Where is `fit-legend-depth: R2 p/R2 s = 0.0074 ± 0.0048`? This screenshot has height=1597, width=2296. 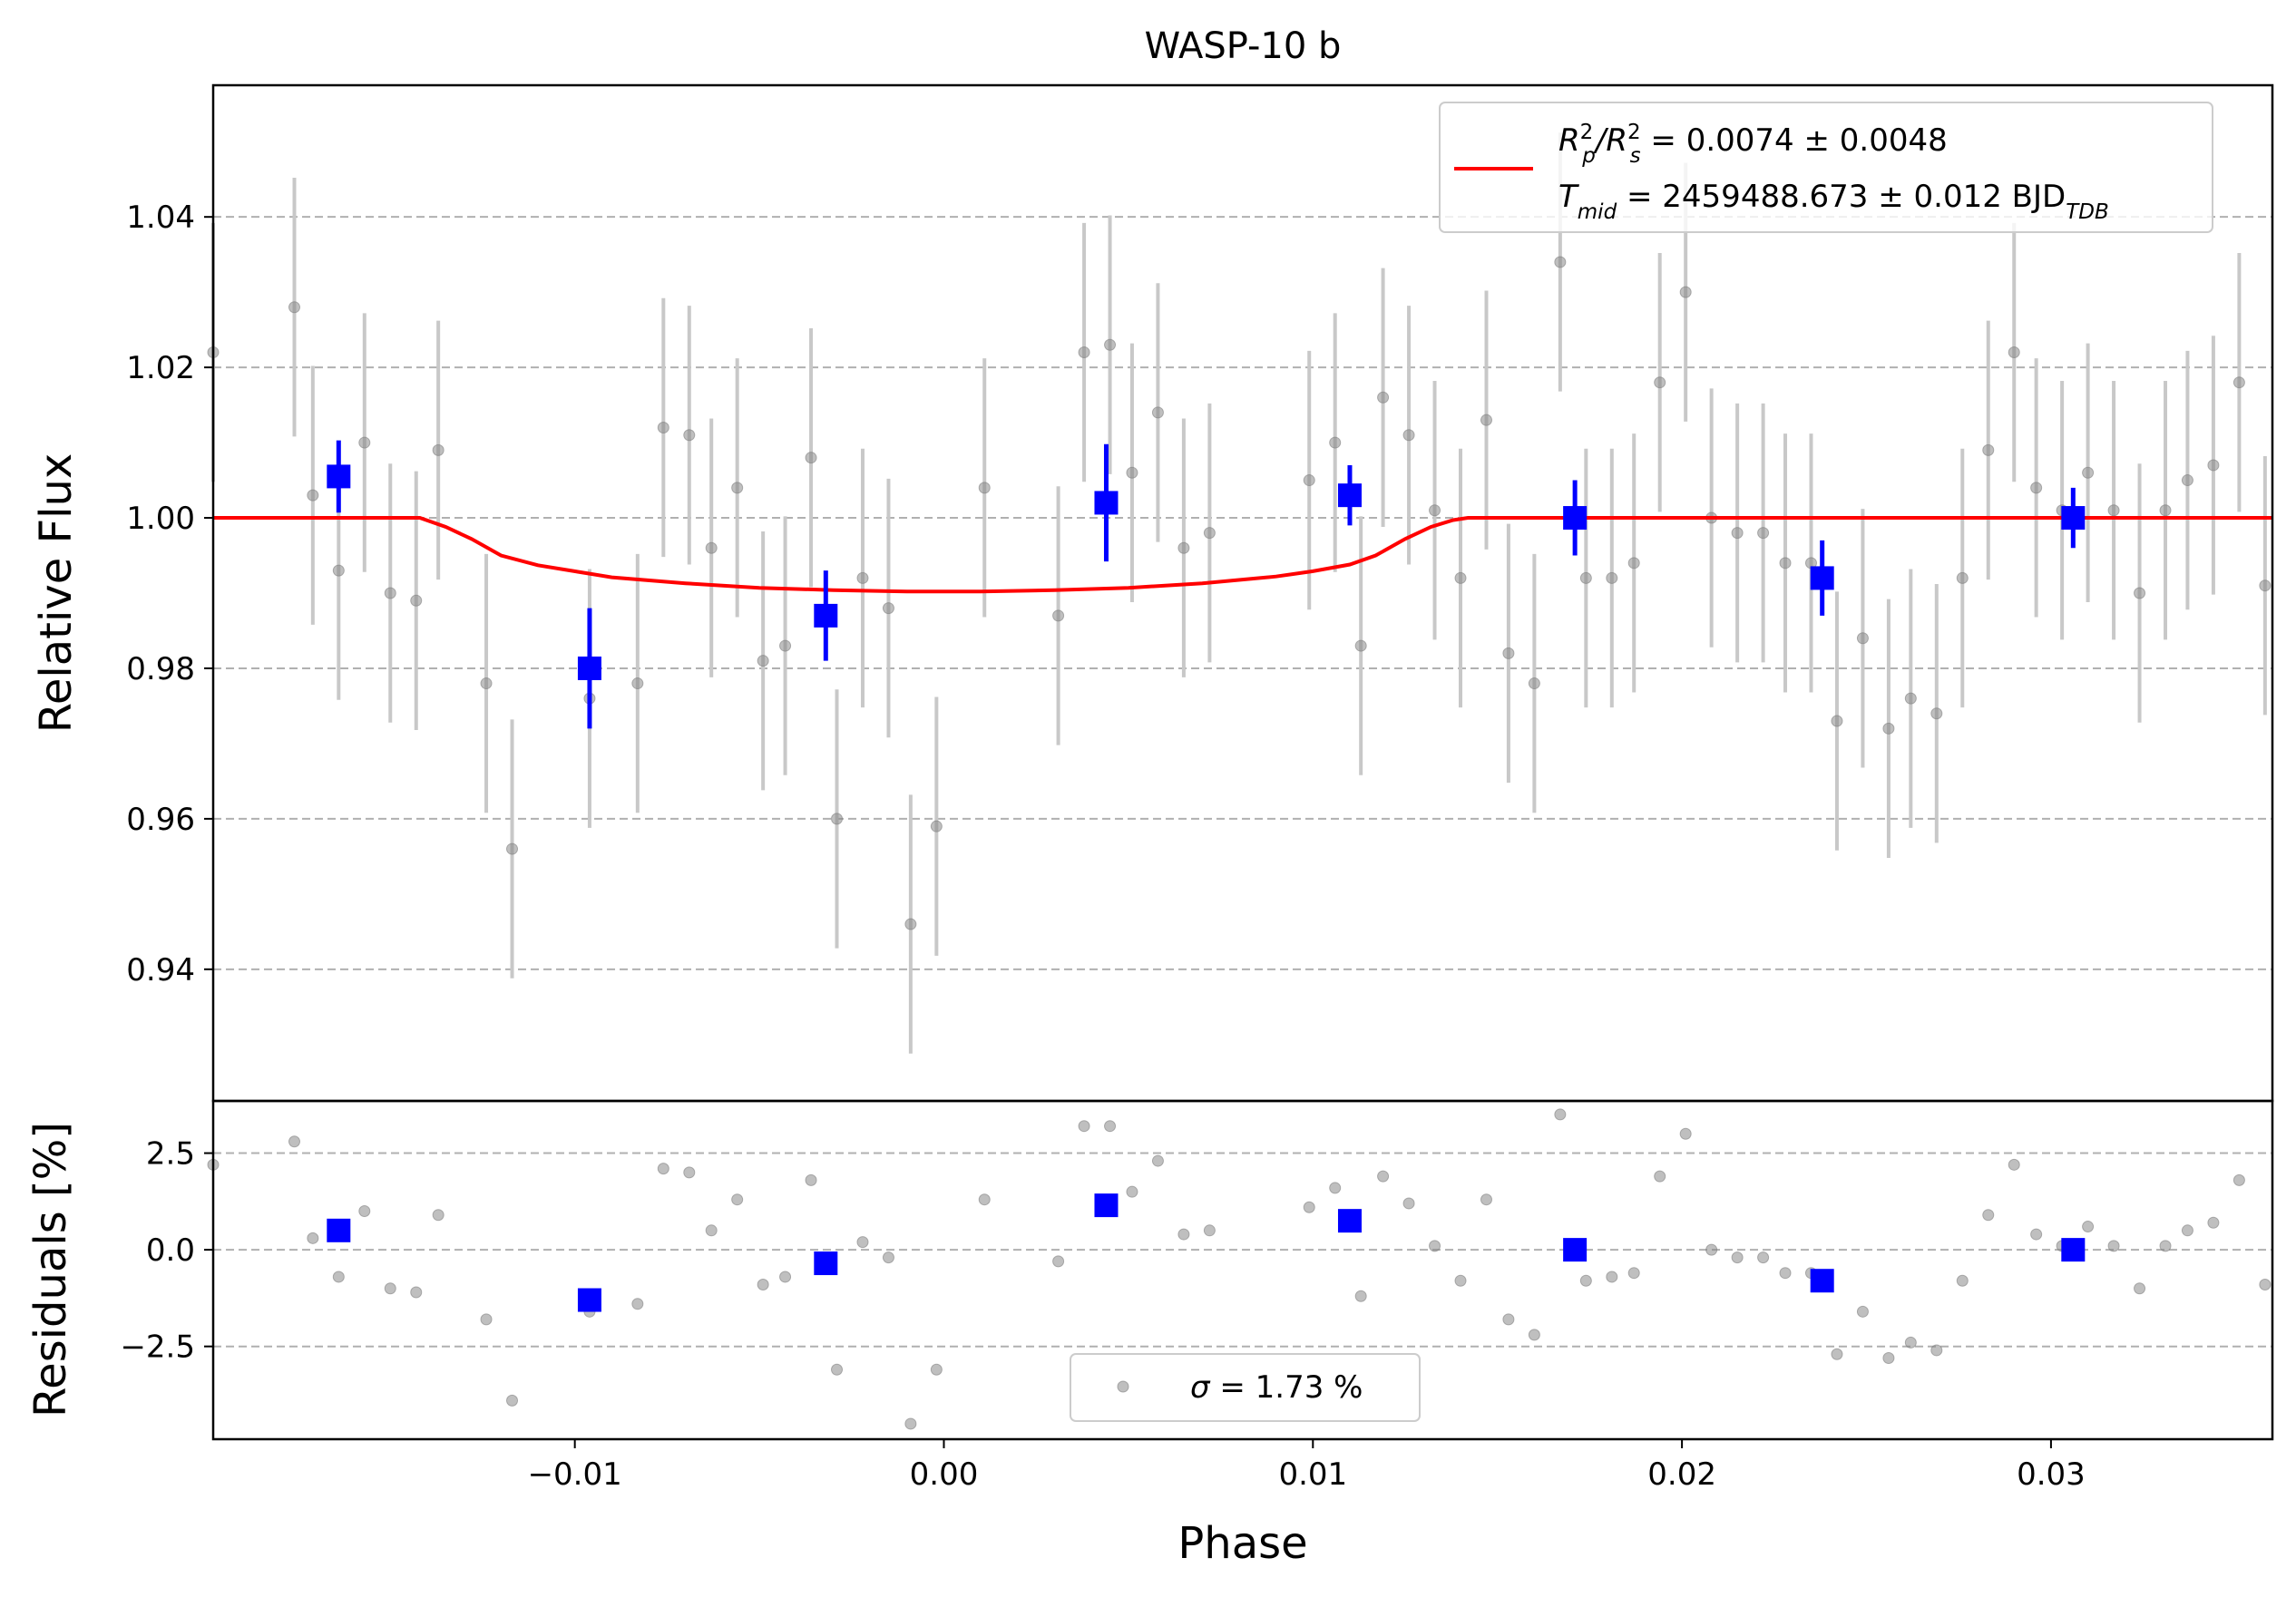
fit-legend-depth: R2 p/R2 s = 0.0074 ± 0.0048 is located at coordinates (1753, 144).